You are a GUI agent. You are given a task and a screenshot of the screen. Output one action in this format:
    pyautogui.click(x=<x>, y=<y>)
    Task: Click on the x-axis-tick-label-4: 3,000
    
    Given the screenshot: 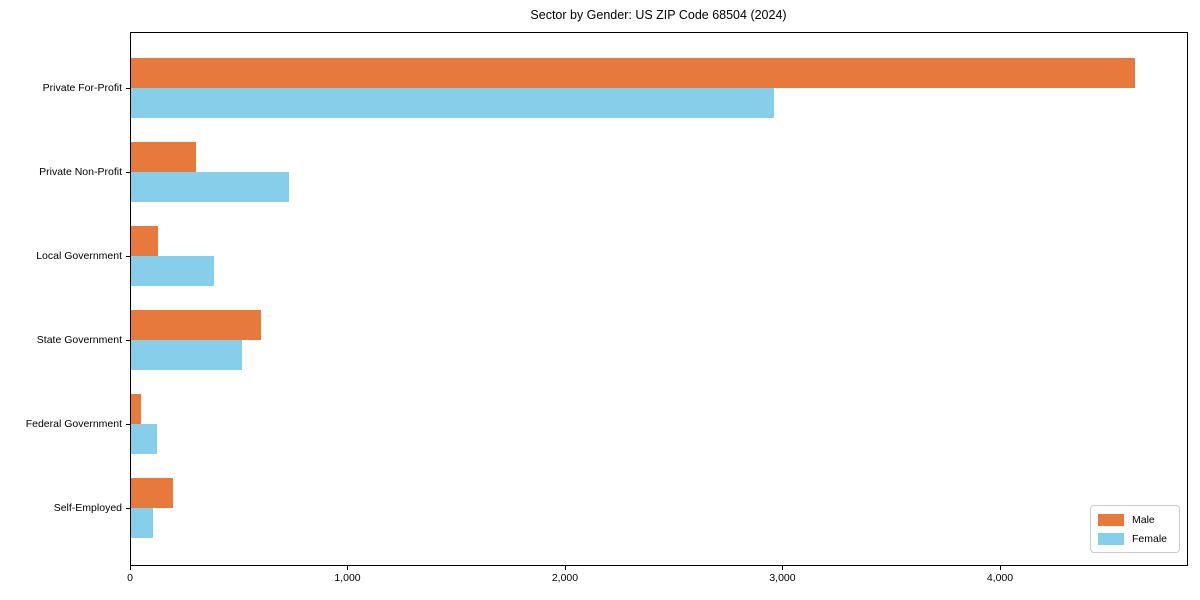 What is the action you would take?
    pyautogui.click(x=782, y=578)
    